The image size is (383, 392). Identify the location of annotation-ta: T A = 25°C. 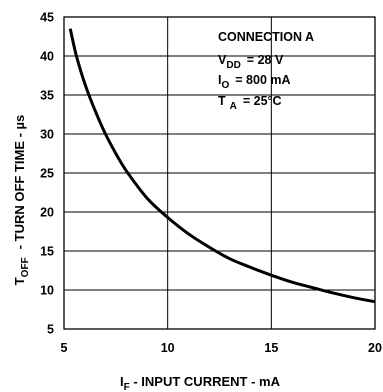
(250, 103).